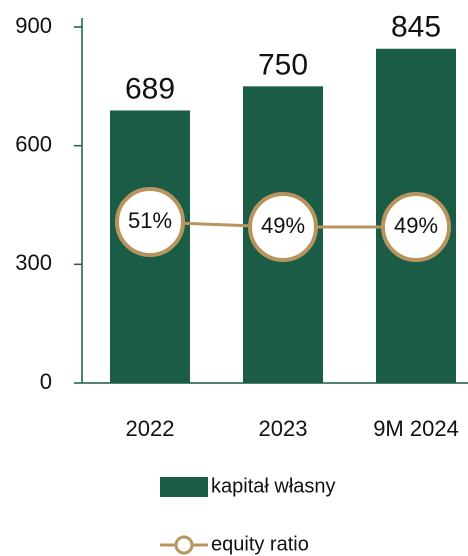  What do you see at coordinates (150, 428) in the screenshot?
I see `x-tick-label: 2022` at bounding box center [150, 428].